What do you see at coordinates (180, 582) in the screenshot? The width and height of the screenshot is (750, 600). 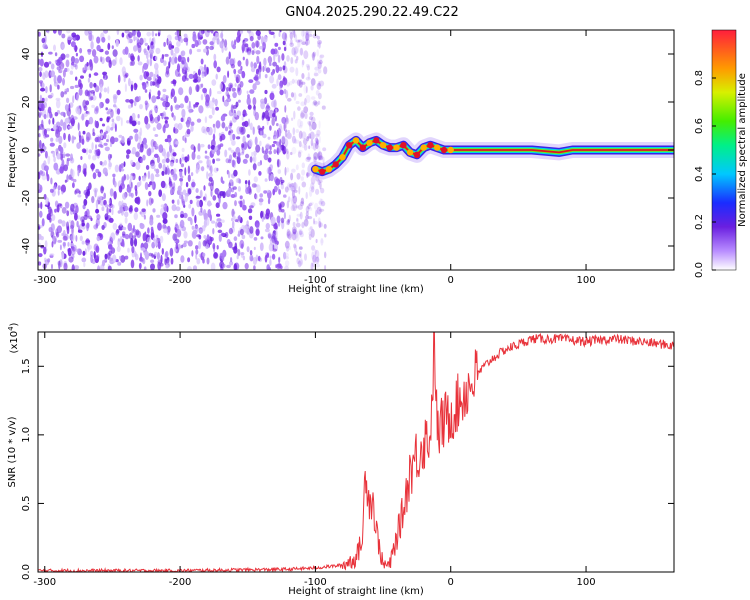 I see `x-tick-label: -200` at bounding box center [180, 582].